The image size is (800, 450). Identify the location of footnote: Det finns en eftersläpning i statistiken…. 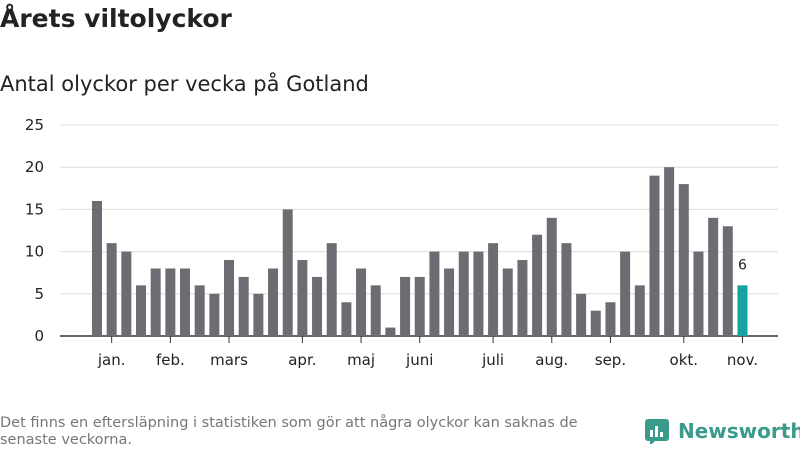
(289, 431).